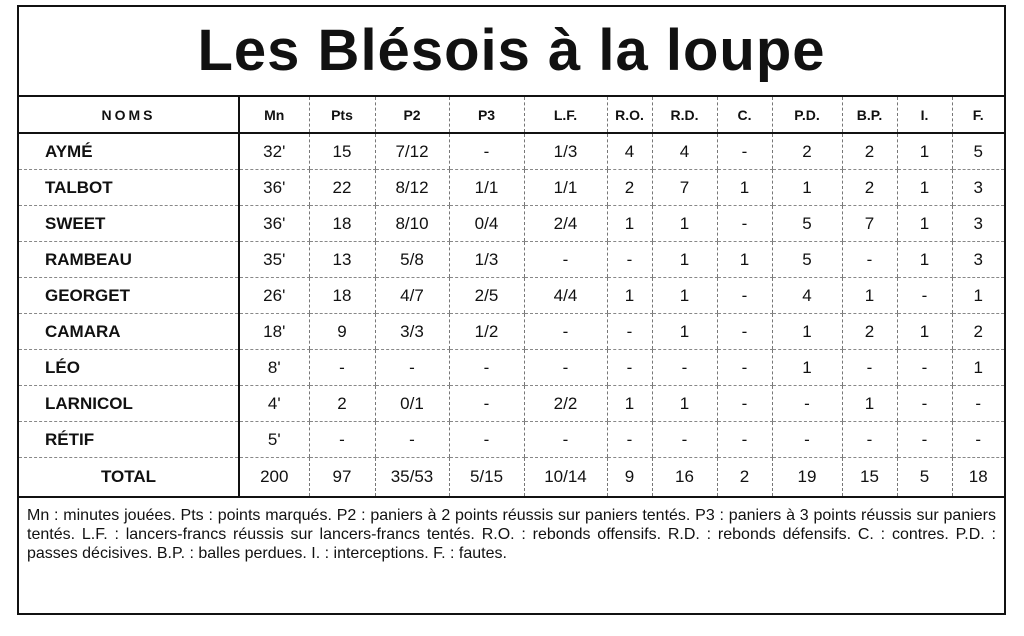 The height and width of the screenshot is (636, 1024). Describe the element at coordinates (511, 367) in the screenshot. I see `table-row: LÉO 8' - - - - - - -1- -1` at that location.